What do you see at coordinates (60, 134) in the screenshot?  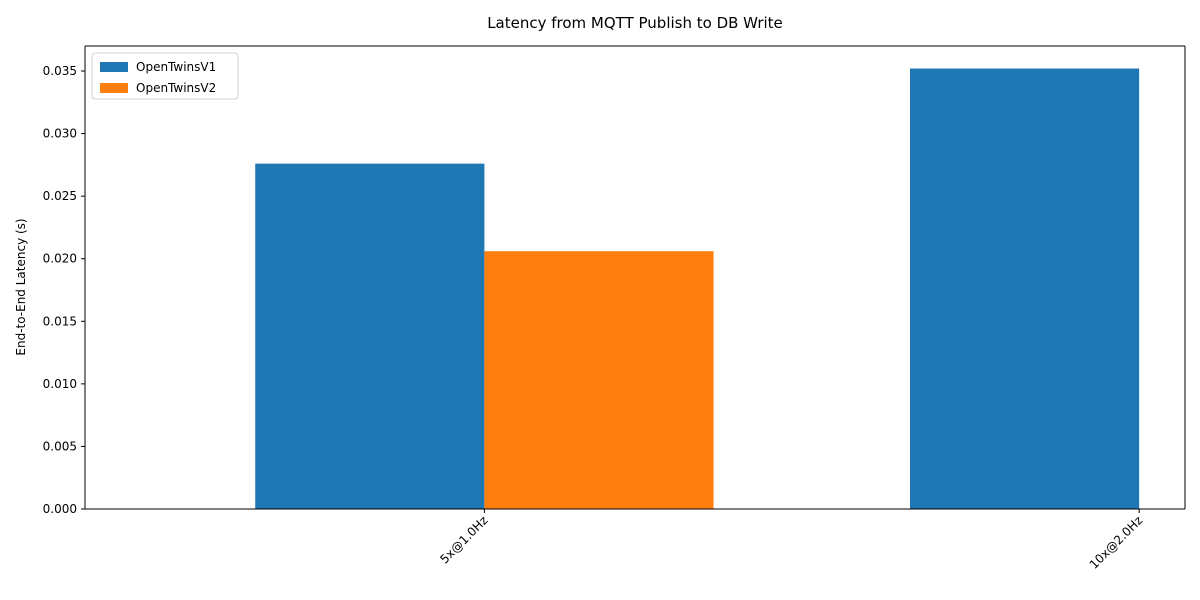 I see `y-tick-label: 0.030` at bounding box center [60, 134].